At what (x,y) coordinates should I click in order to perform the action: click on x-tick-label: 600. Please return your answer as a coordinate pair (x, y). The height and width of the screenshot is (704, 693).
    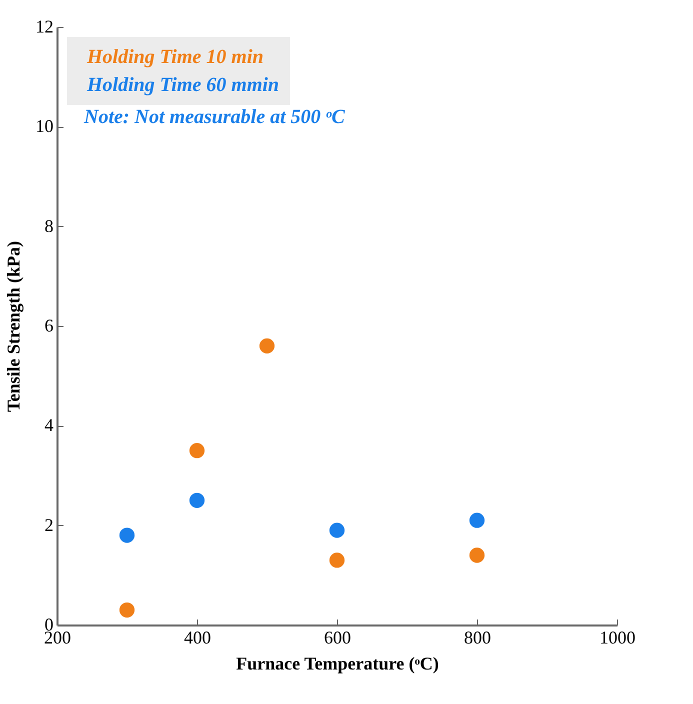
    Looking at the image, I should click on (337, 638).